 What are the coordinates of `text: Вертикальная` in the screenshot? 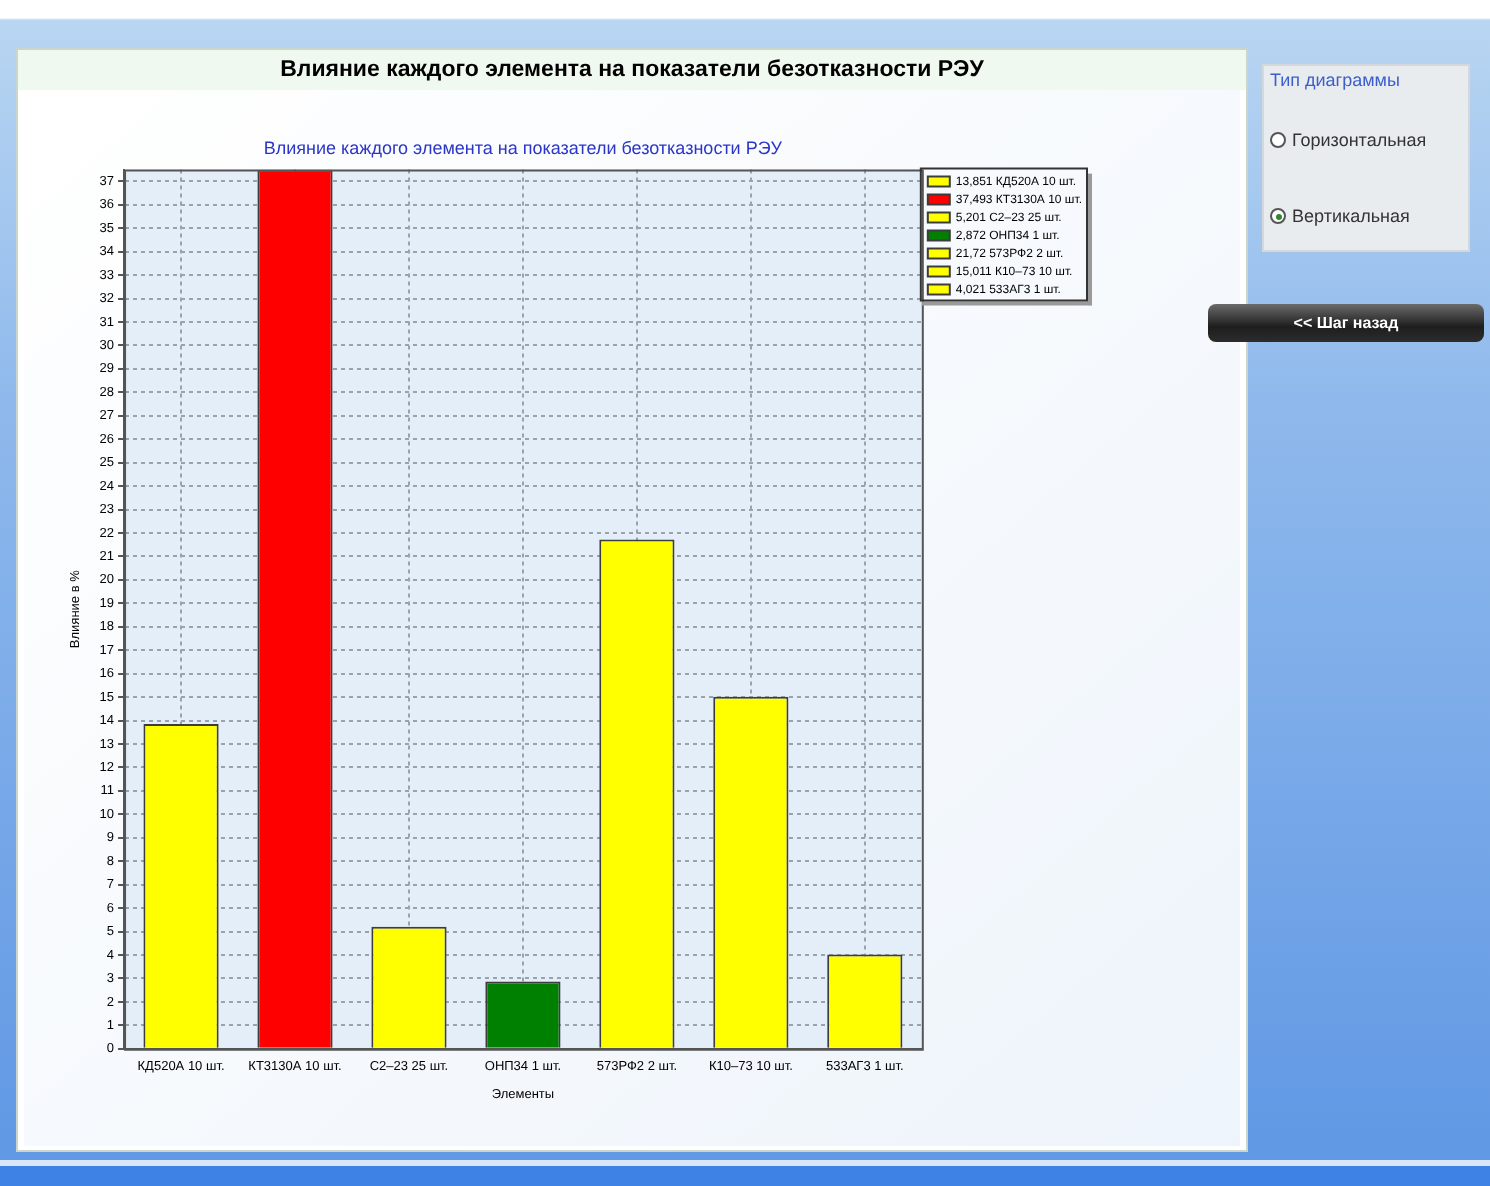 It's located at (1351, 216).